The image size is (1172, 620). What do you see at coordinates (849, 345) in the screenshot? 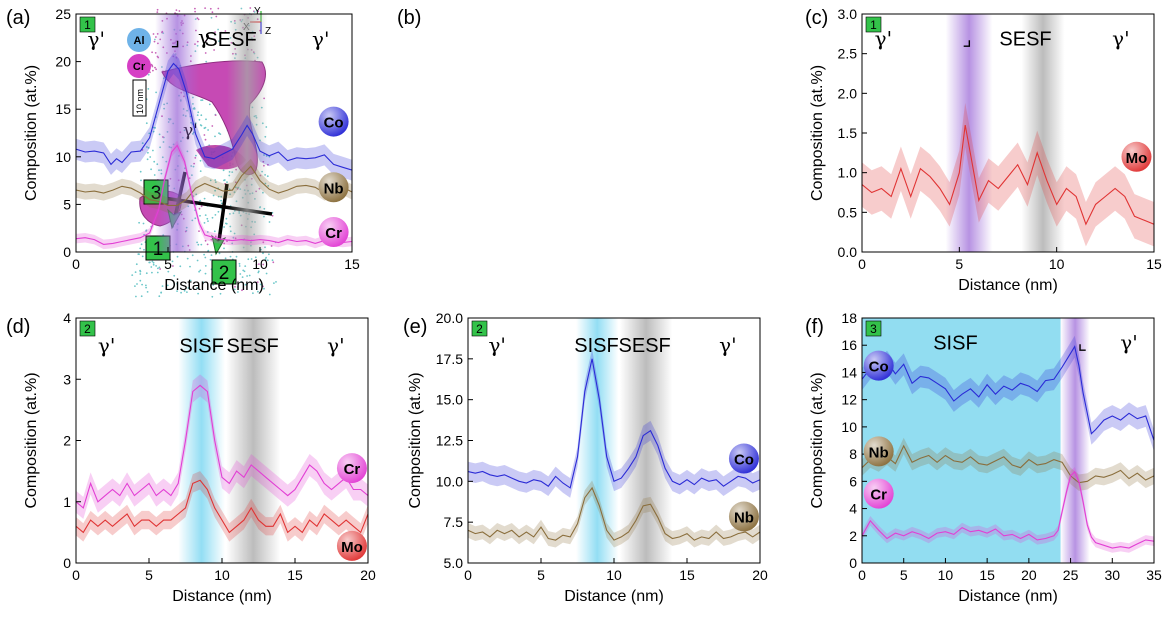
I see `y-tick-label: 16` at bounding box center [849, 345].